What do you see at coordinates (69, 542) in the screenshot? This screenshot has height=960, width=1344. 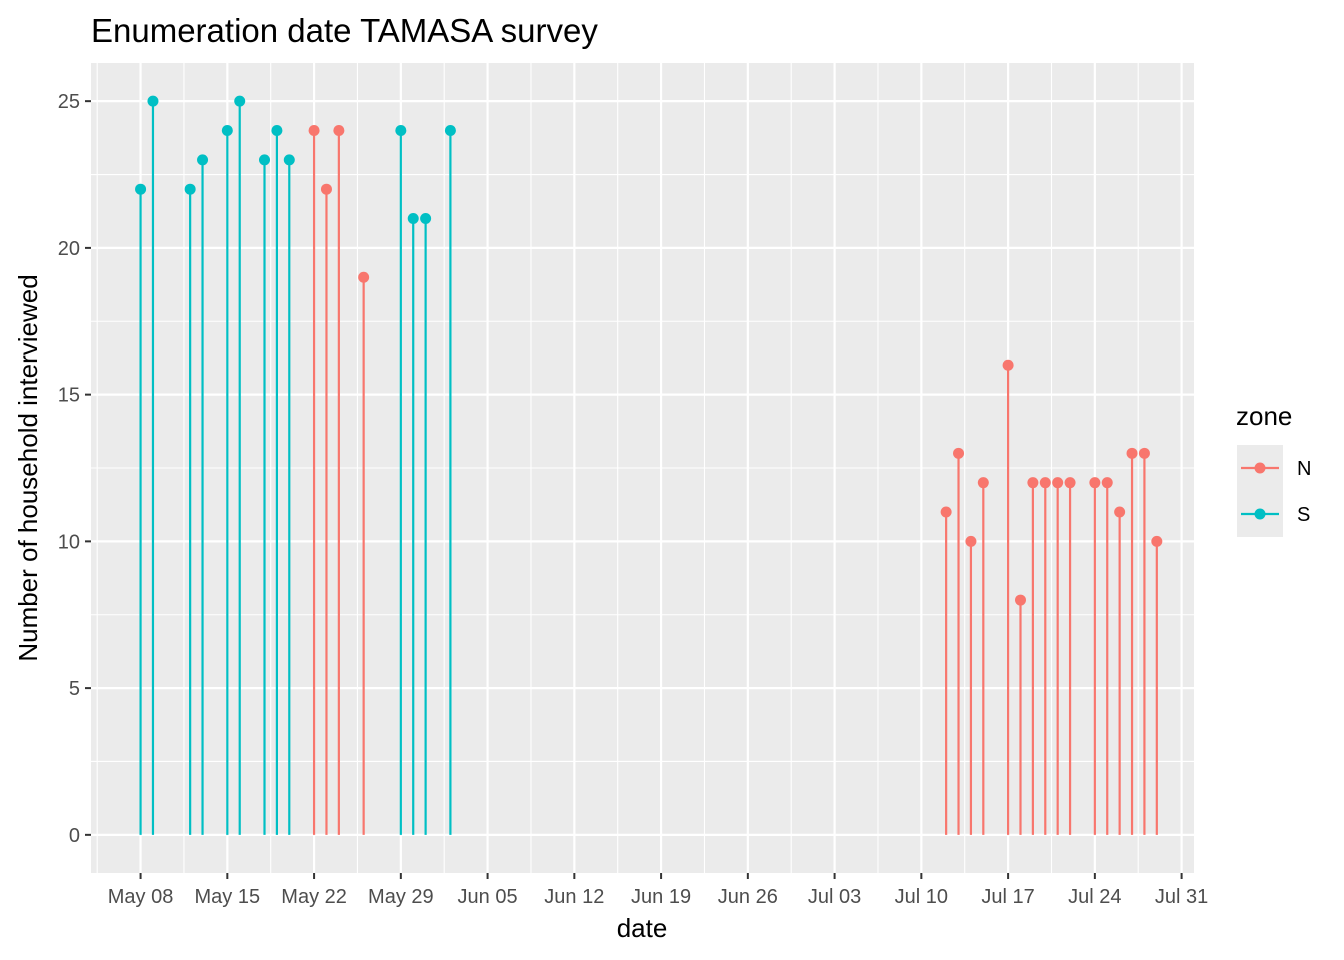 I see `y-tick-label: 10` at bounding box center [69, 542].